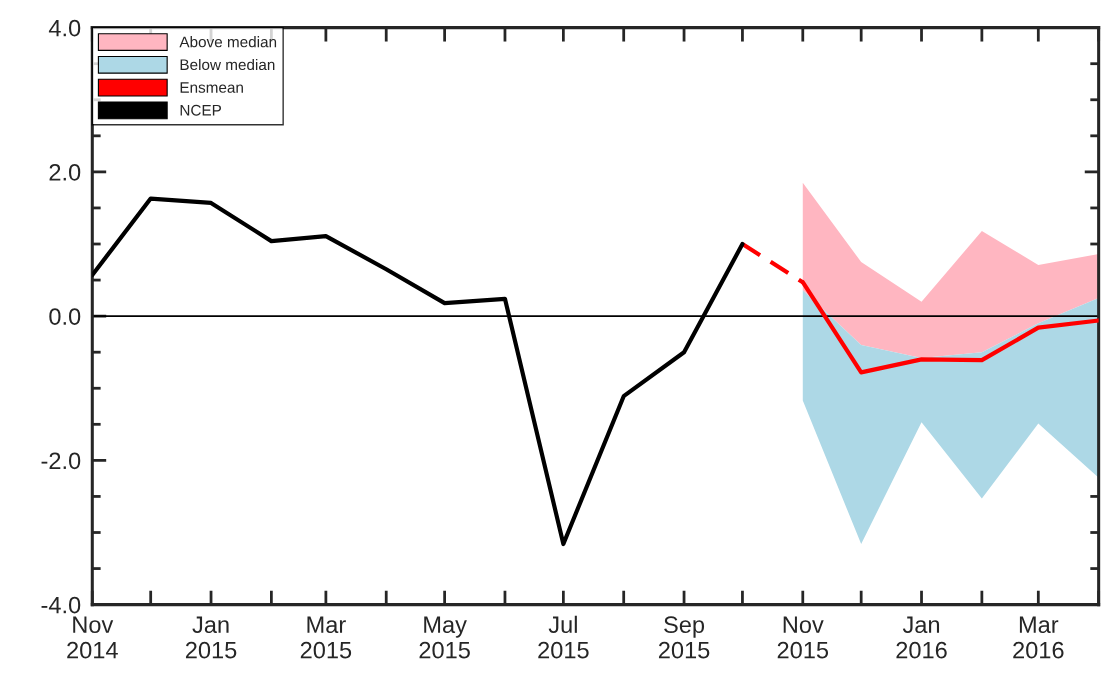 The image size is (1112, 691). I want to click on x-tick-label: Mar 2016, so click(1038, 637).